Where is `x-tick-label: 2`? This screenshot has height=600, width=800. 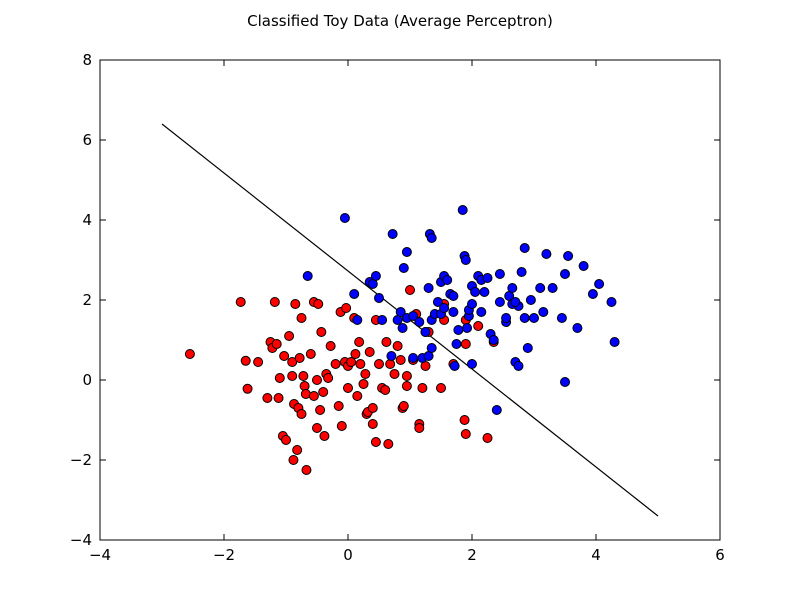
x-tick-label: 2 is located at coordinates (472, 555).